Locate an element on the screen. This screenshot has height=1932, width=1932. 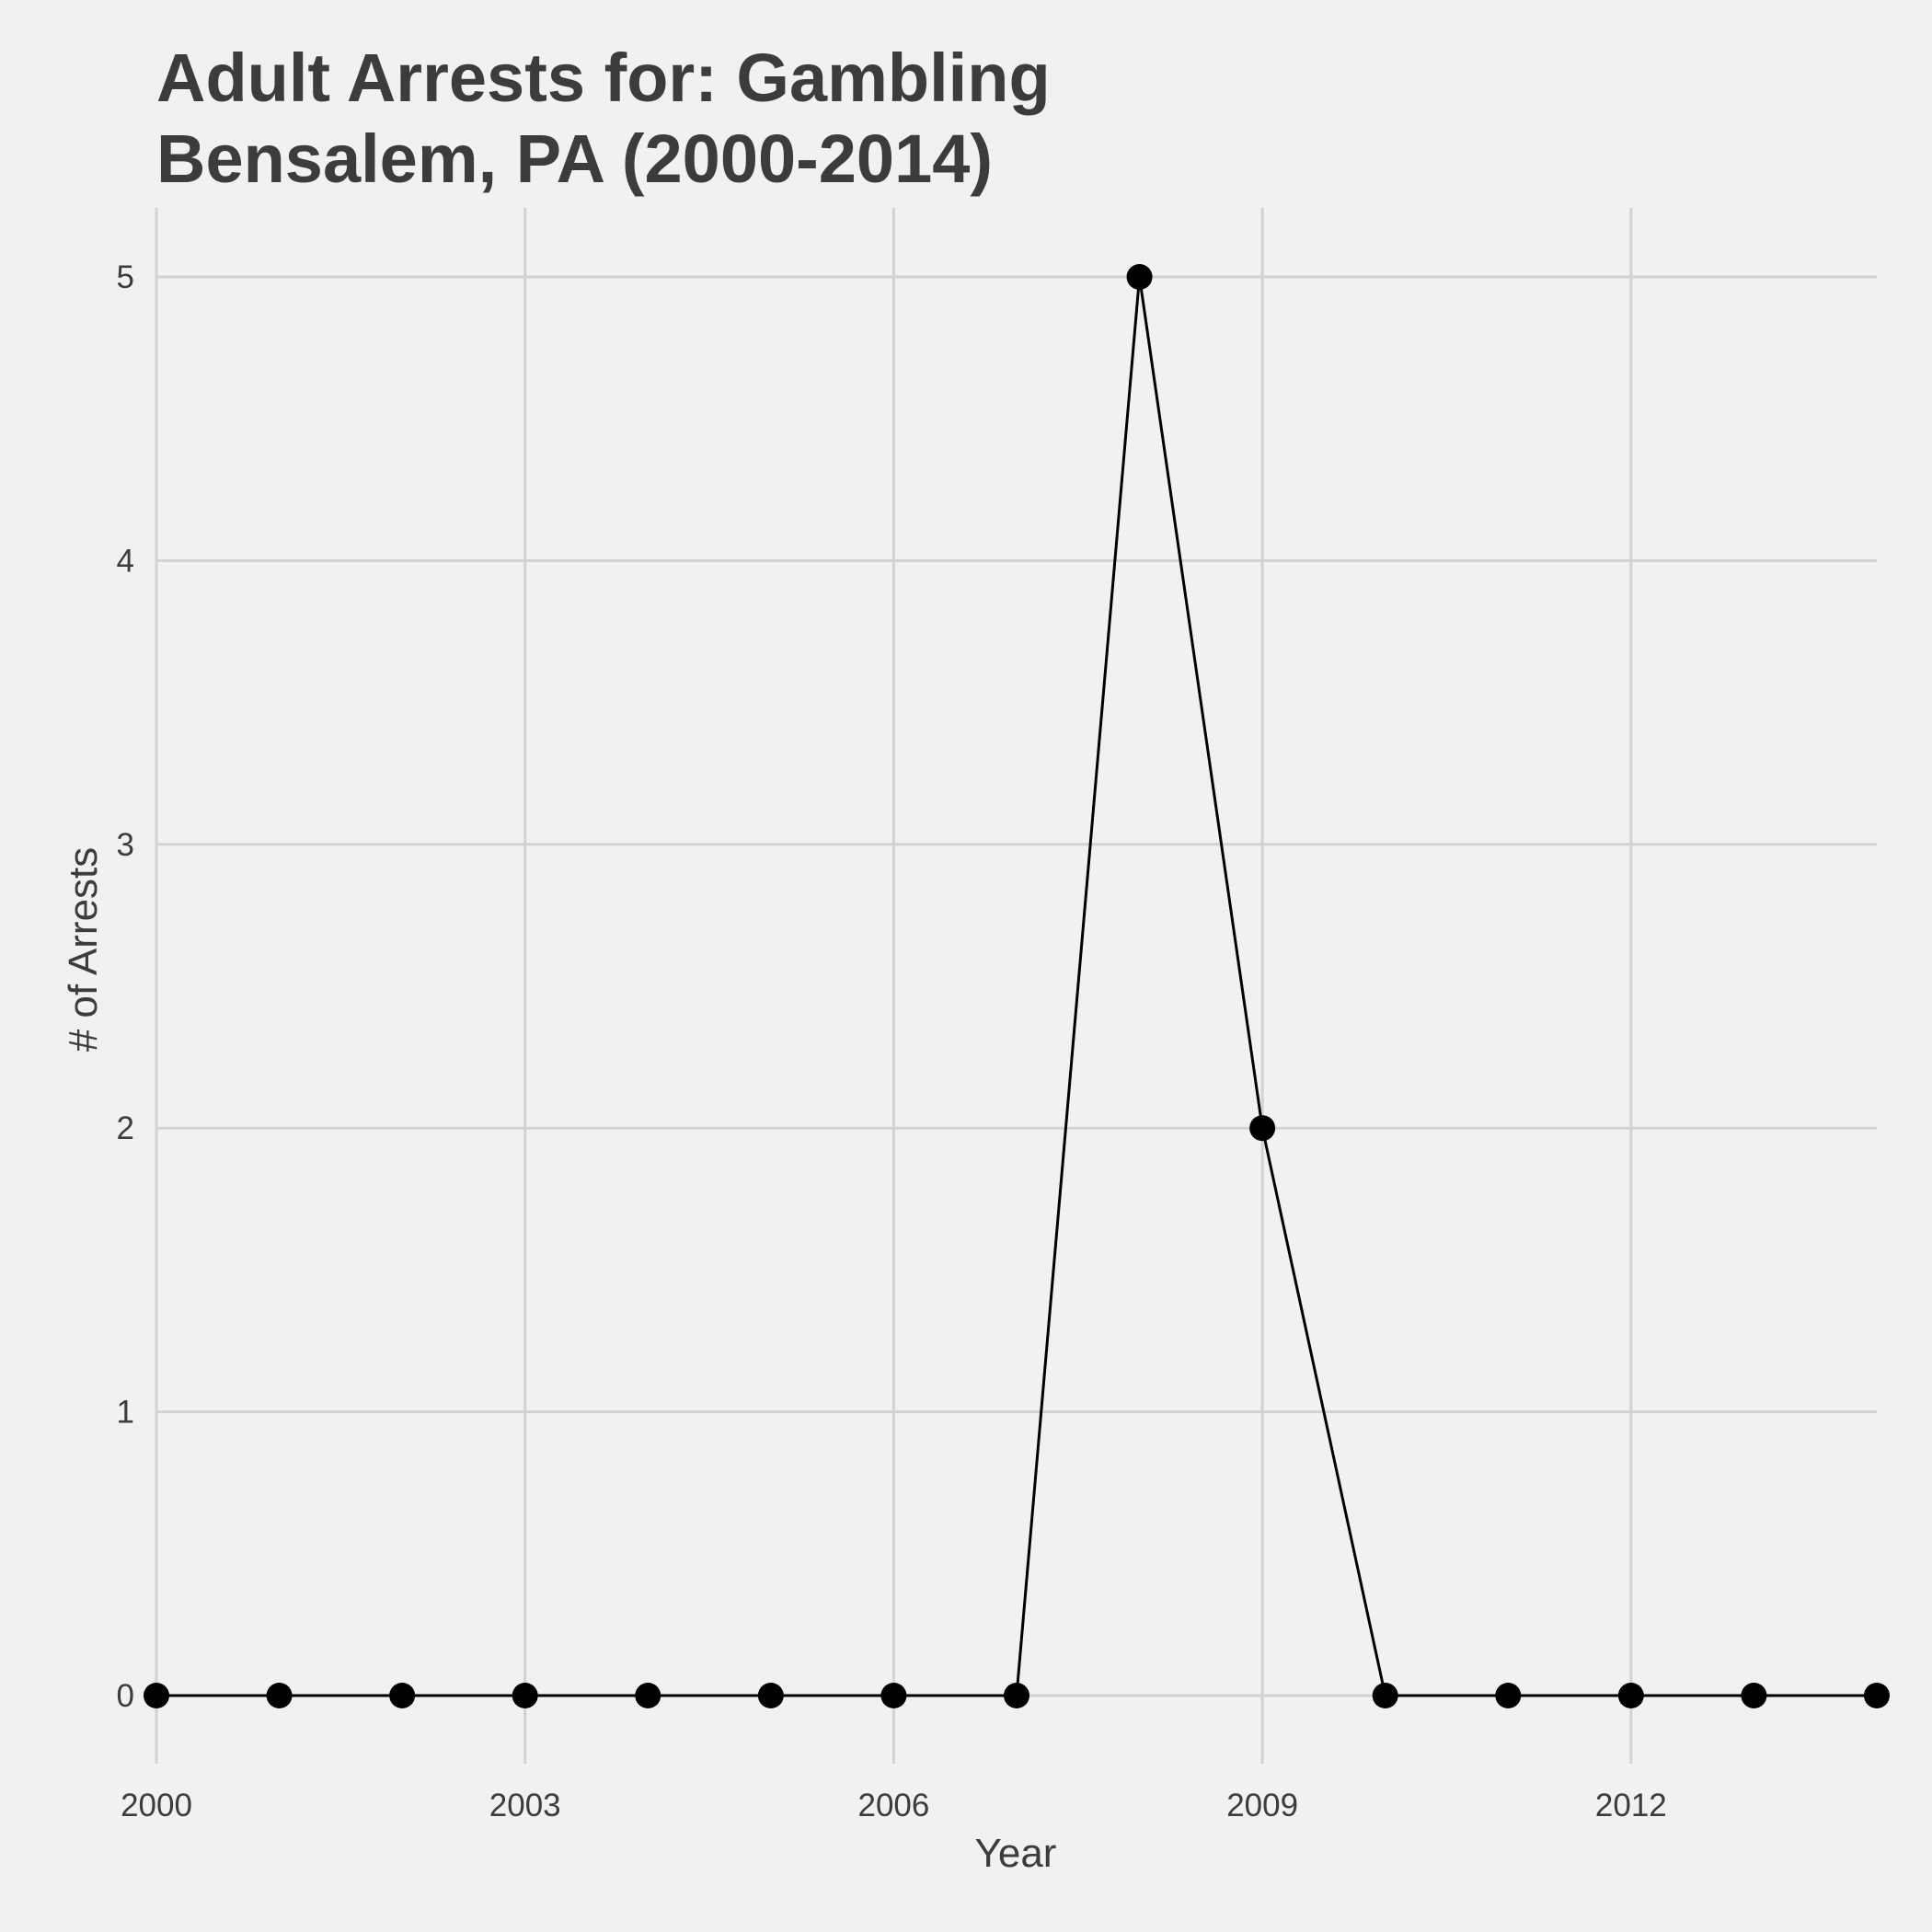
data-point-2011 is located at coordinates (1508, 1695).